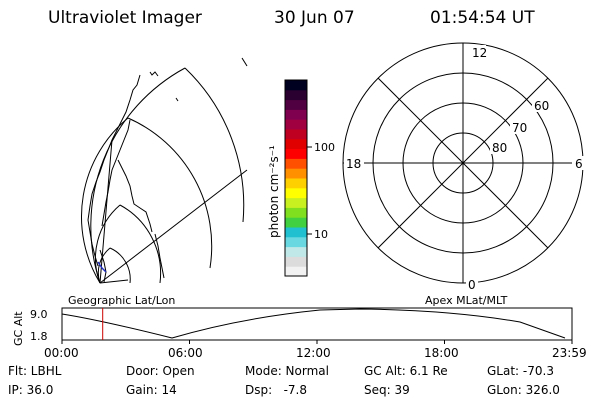 The width and height of the screenshot is (600, 400). Describe the element at coordinates (313, 353) in the screenshot. I see `xtick-1200: 12:00` at that location.